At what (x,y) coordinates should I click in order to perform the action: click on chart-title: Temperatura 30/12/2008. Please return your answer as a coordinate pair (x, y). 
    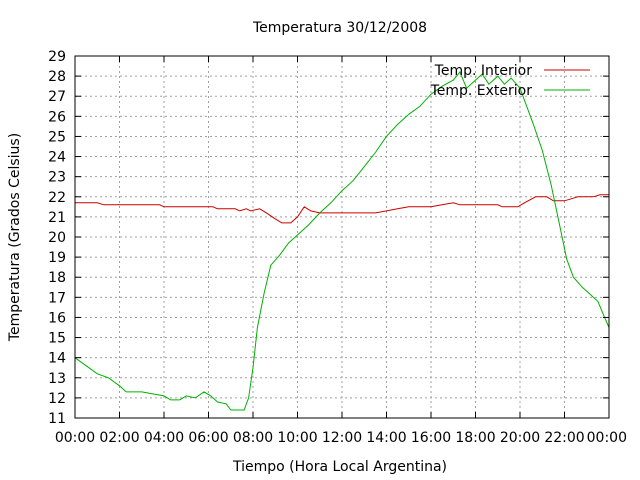
    Looking at the image, I should click on (339, 28).